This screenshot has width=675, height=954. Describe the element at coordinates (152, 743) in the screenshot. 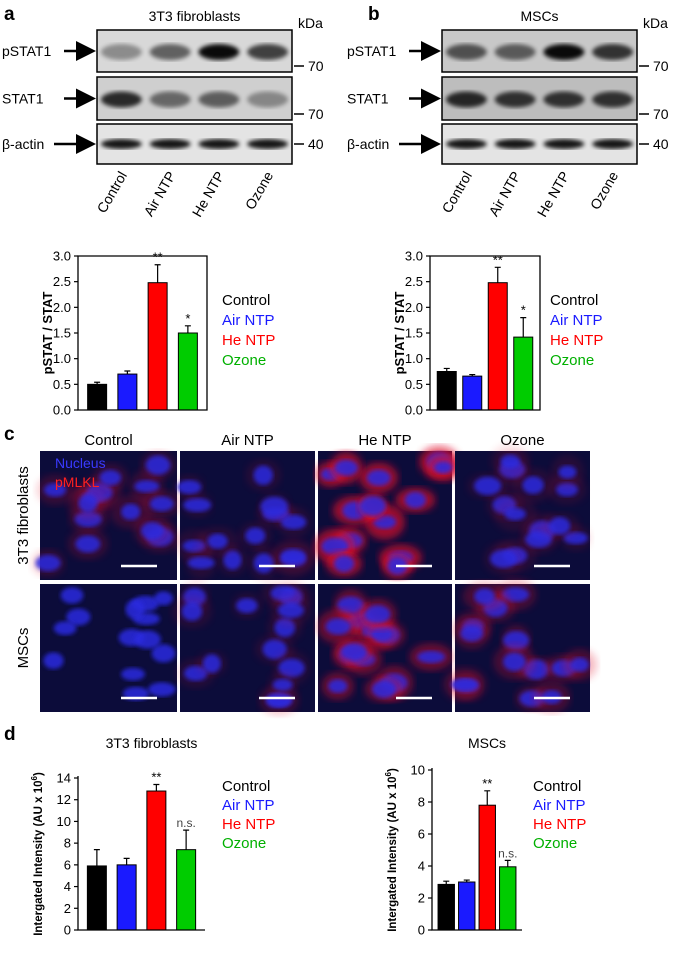

I see `chart-title: 3T3 fibroblasts` at that location.